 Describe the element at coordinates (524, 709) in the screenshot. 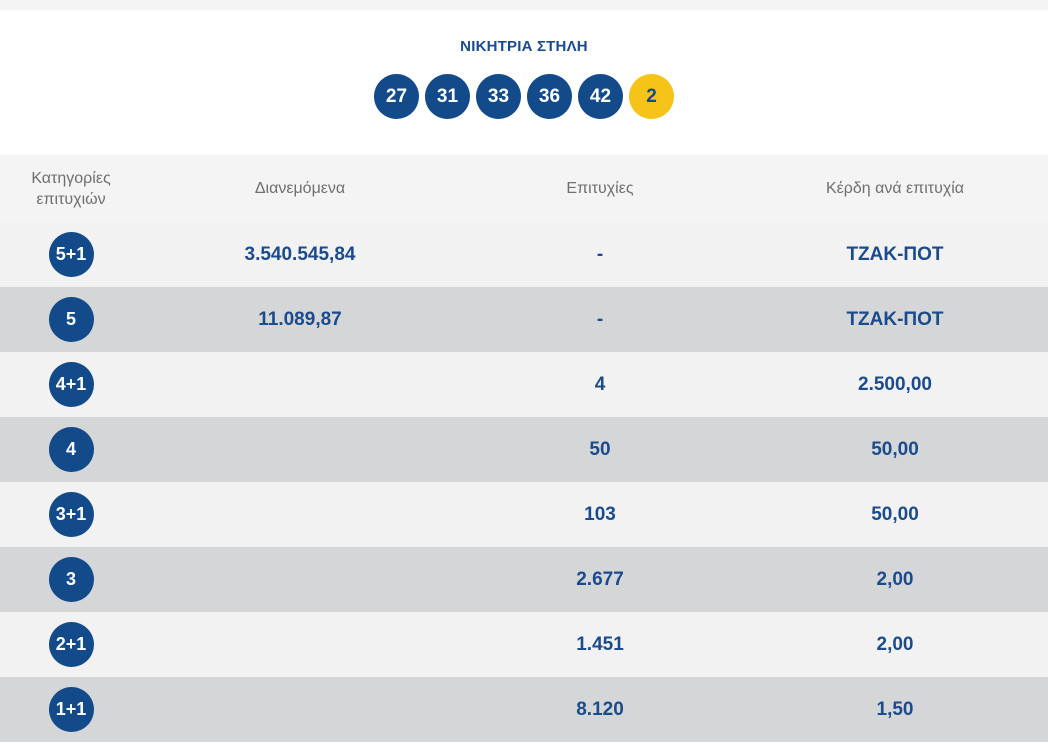

I see `table-row: 1+1 8.120 1,50` at that location.